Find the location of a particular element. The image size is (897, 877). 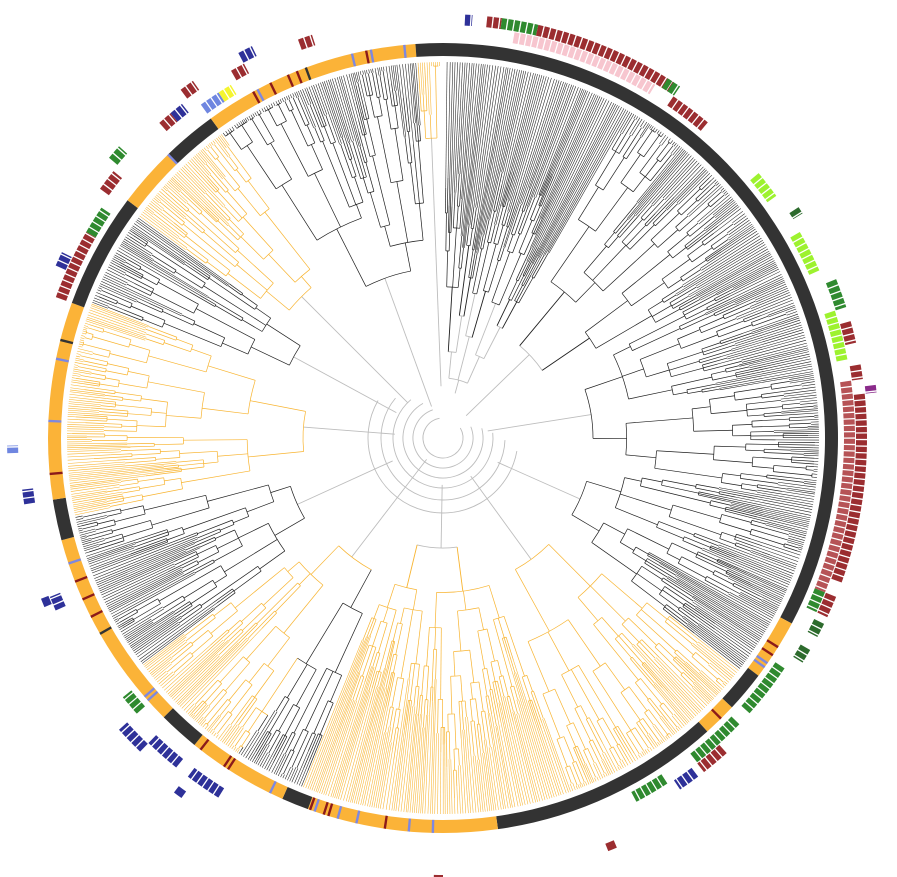

root-branch is located at coordinates (389, 508).